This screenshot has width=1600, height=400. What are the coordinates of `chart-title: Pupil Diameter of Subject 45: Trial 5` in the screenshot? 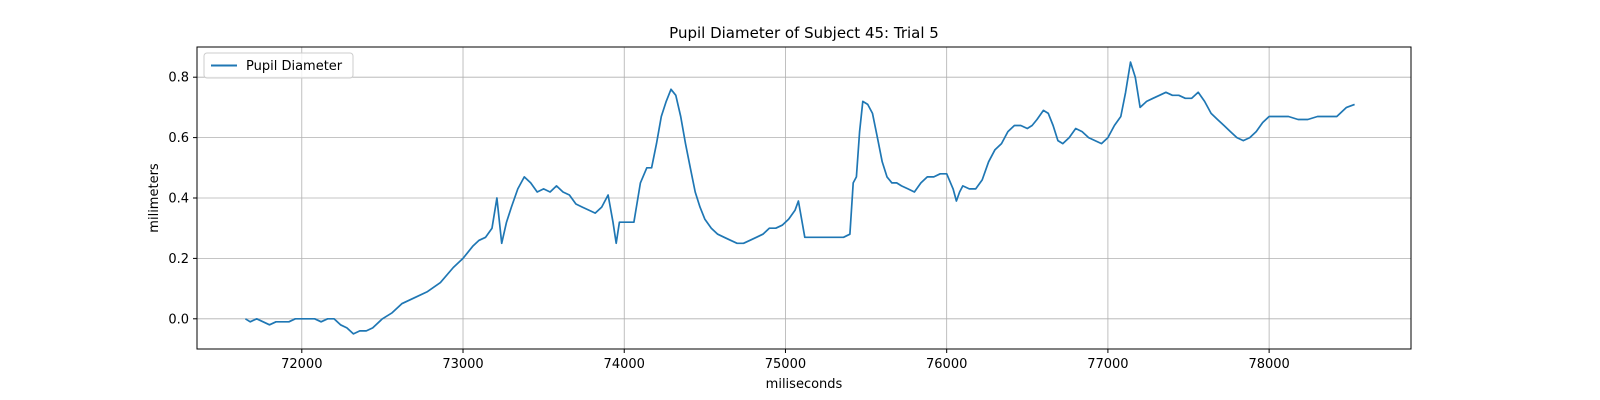 It's located at (804, 33).